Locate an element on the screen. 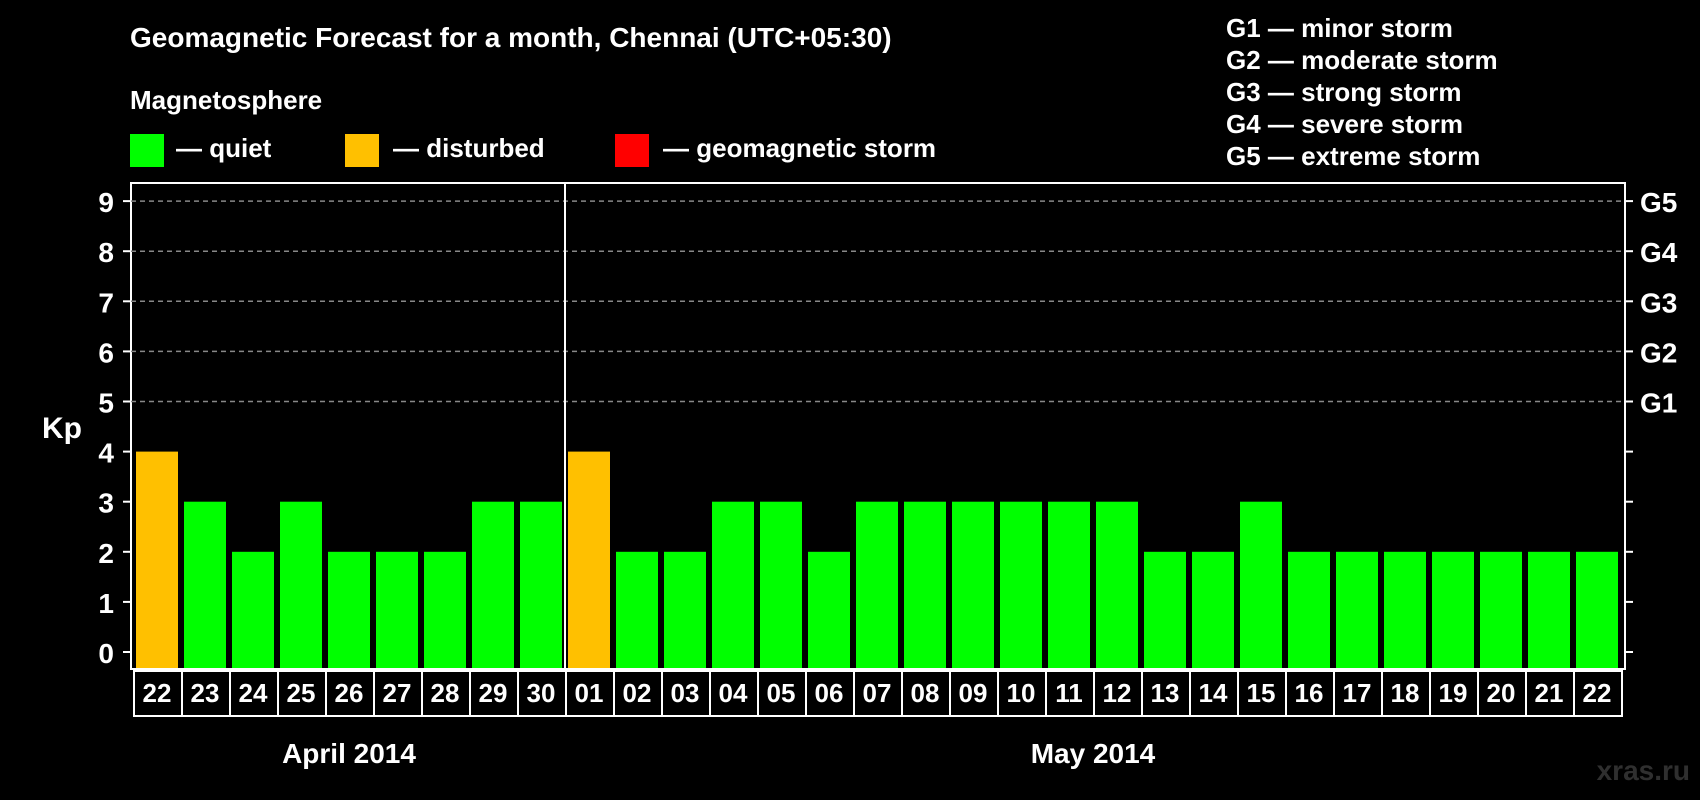 The width and height of the screenshot is (1700, 800). day-label: 28 is located at coordinates (445, 693).